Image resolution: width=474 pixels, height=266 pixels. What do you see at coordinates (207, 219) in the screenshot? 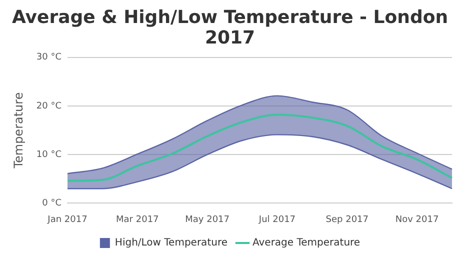
I see `x-tick-label: May 2017` at bounding box center [207, 219].